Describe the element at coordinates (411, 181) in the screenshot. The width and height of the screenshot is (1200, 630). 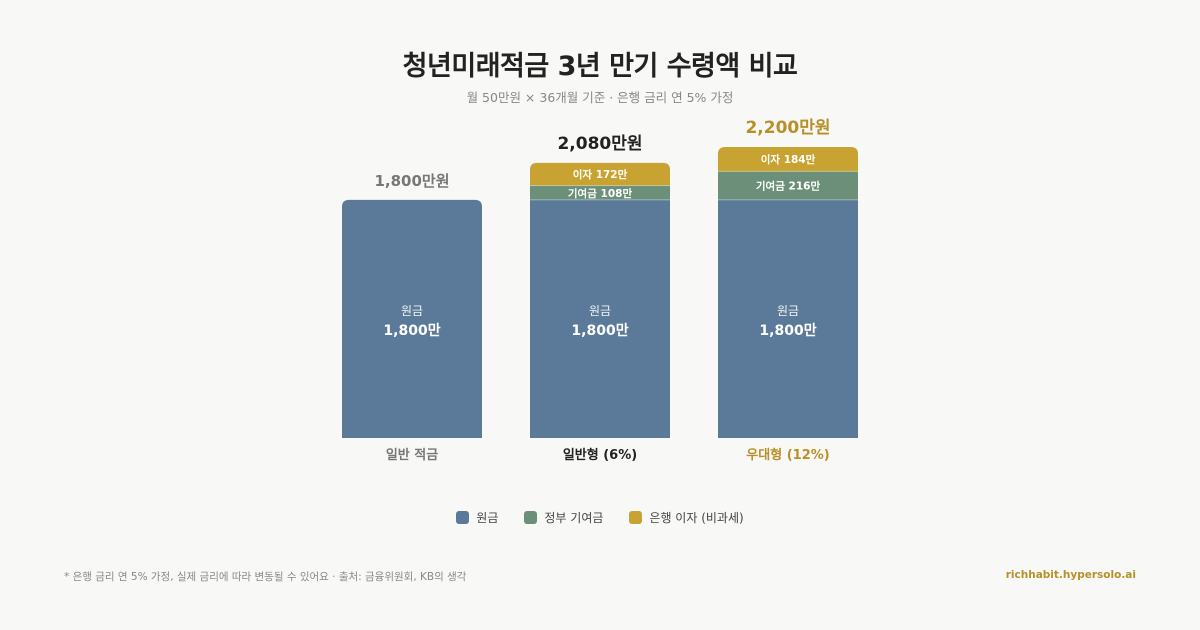
I see `total-label-0: 1,800만원` at that location.